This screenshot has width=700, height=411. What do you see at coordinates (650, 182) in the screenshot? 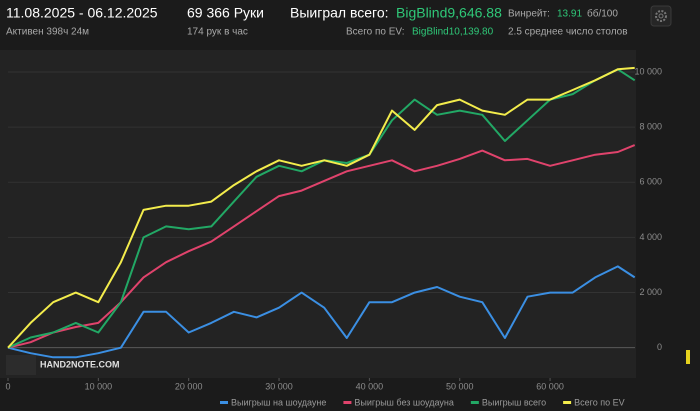
I see `y-tick-label: 6 000` at bounding box center [650, 182].